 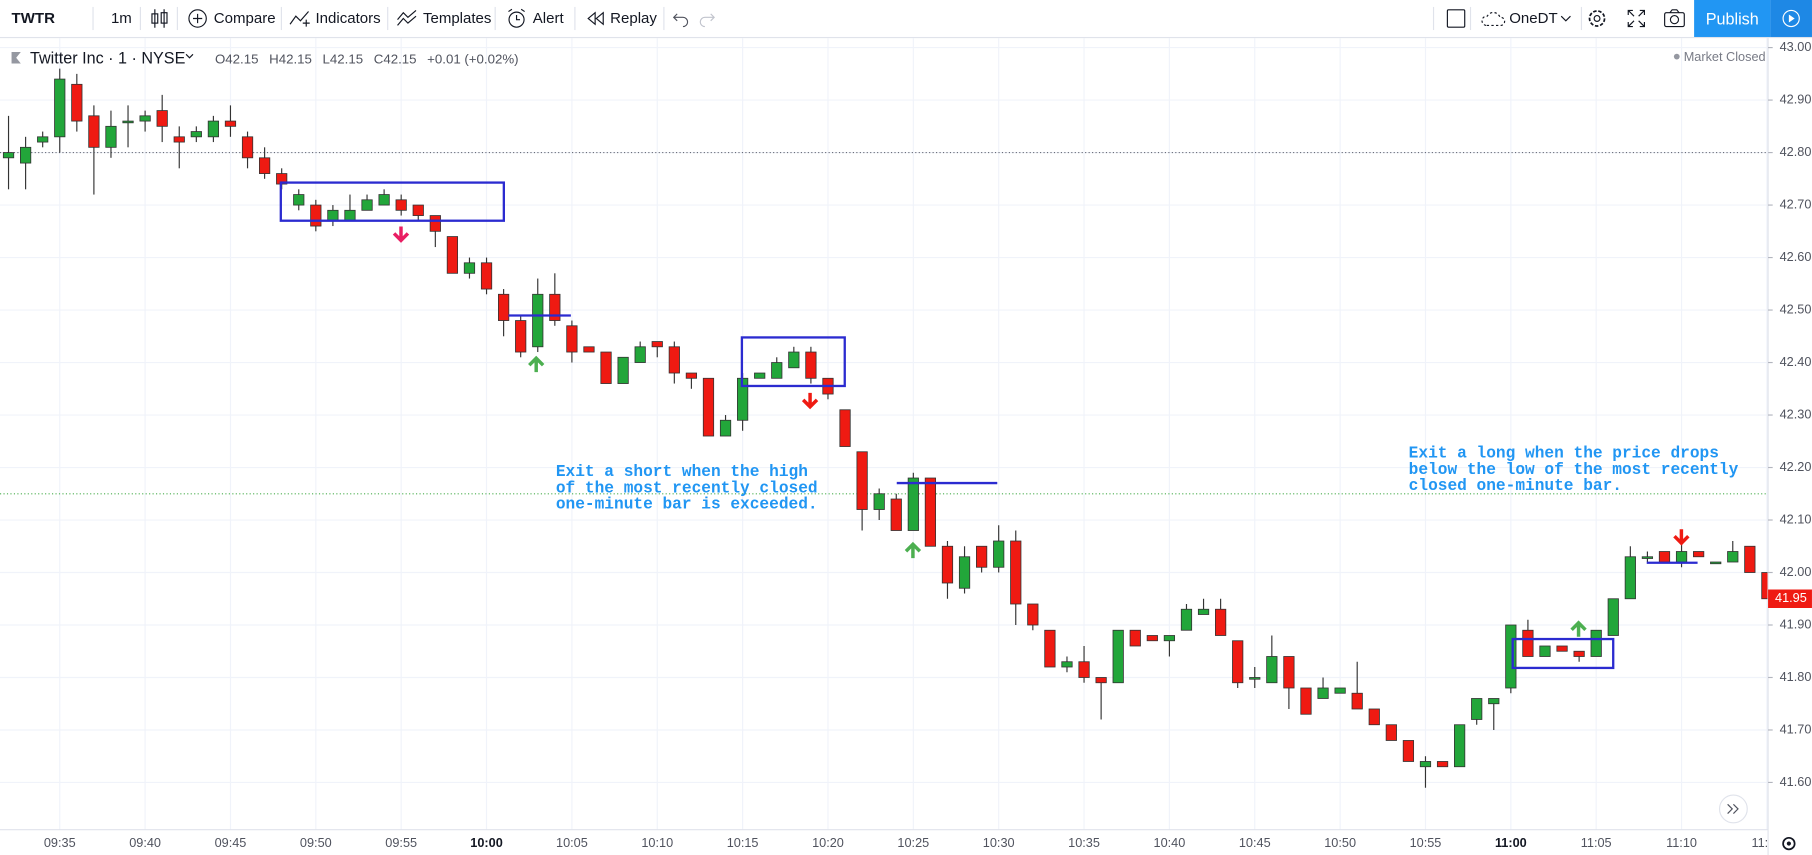 I want to click on y-tick-label: 41.80, so click(x=1796, y=676).